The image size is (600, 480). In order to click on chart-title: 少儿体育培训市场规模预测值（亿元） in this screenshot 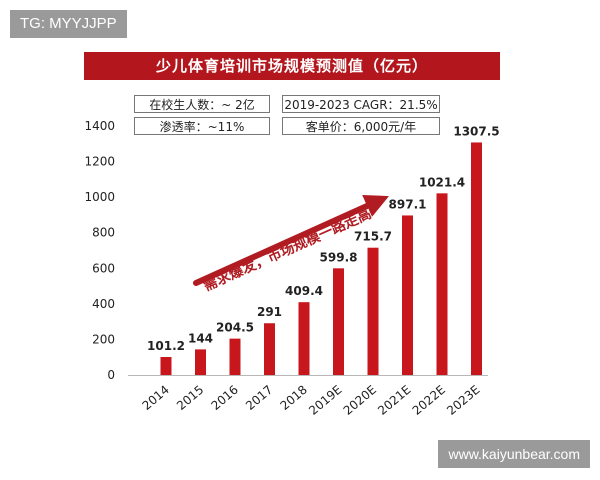, I will do `click(292, 66)`.